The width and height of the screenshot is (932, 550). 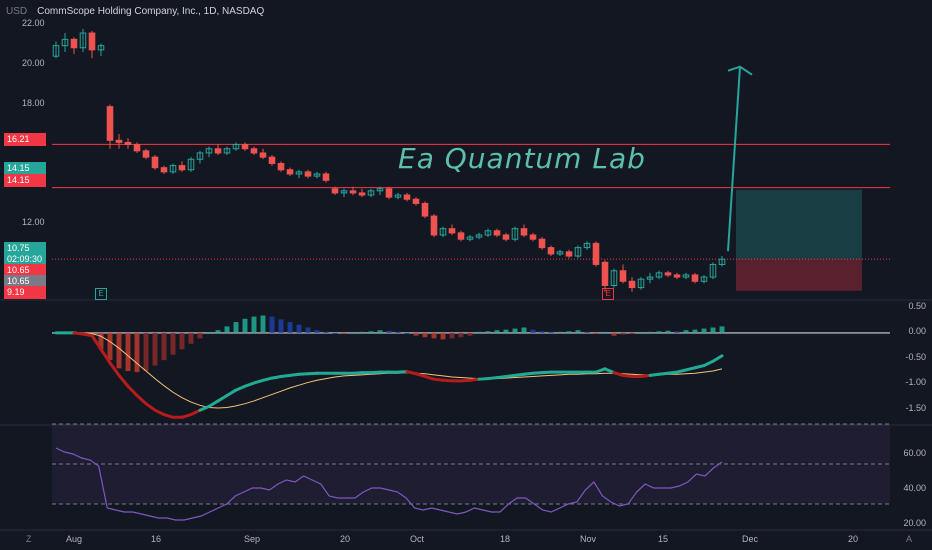 I want to click on time-axis-label: Nov, so click(x=588, y=539).